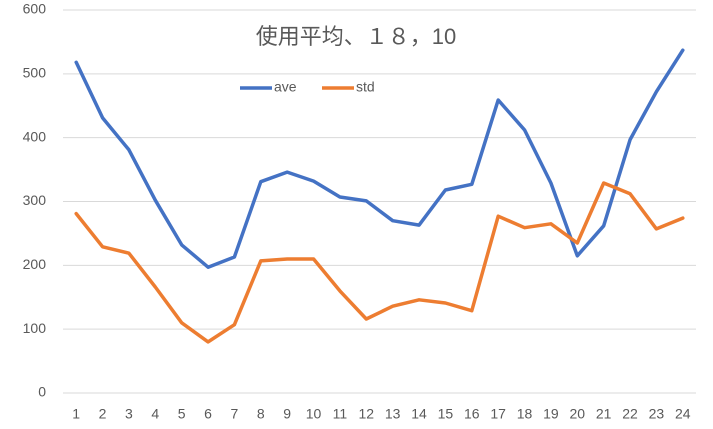 The width and height of the screenshot is (713, 429). Describe the element at coordinates (365, 87) in the screenshot. I see `legend-label: std` at that location.